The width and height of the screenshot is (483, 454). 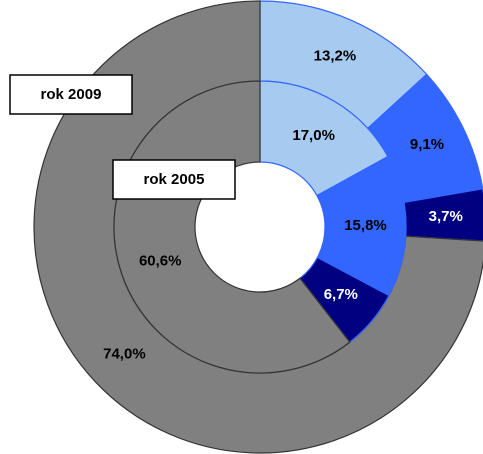 What do you see at coordinates (341, 294) in the screenshot?
I see `value-label: 6,7%` at bounding box center [341, 294].